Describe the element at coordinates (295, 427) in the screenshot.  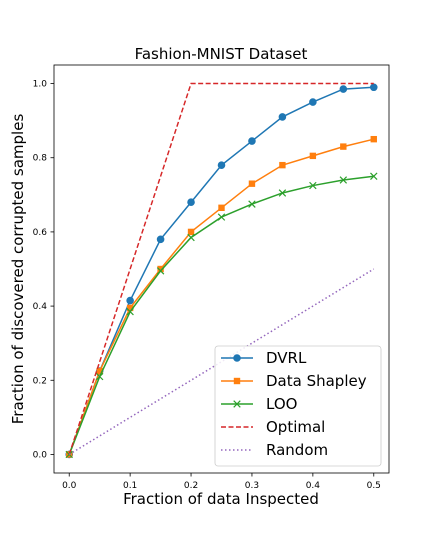
I see `legend-label: Optimal` at that location.